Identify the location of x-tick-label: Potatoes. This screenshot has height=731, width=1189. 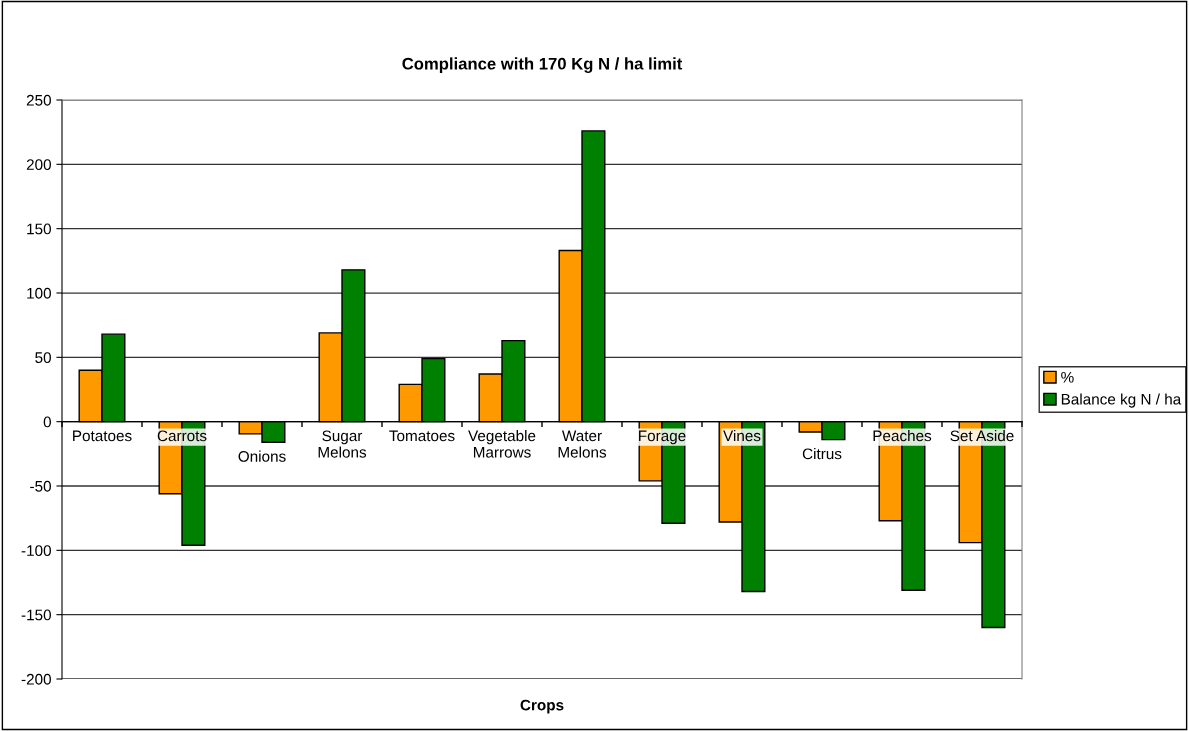
(102, 436).